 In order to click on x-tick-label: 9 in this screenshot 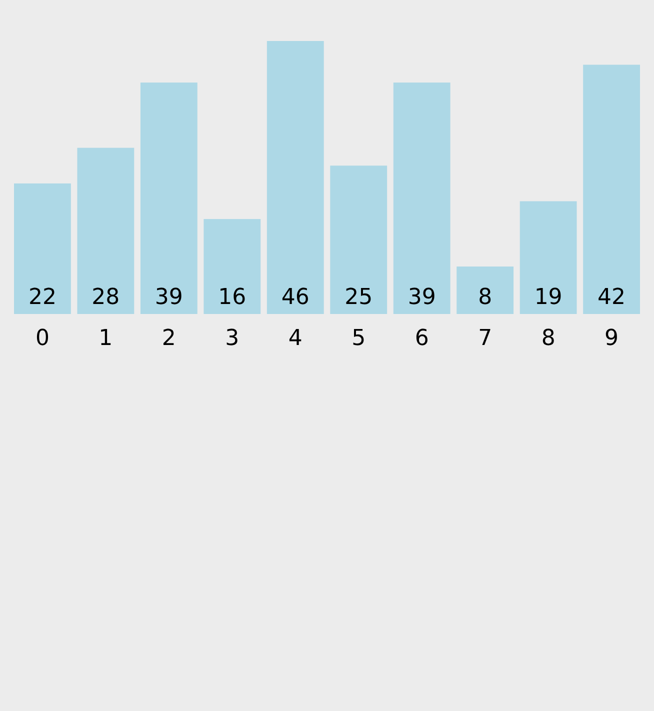, I will do `click(611, 338)`.